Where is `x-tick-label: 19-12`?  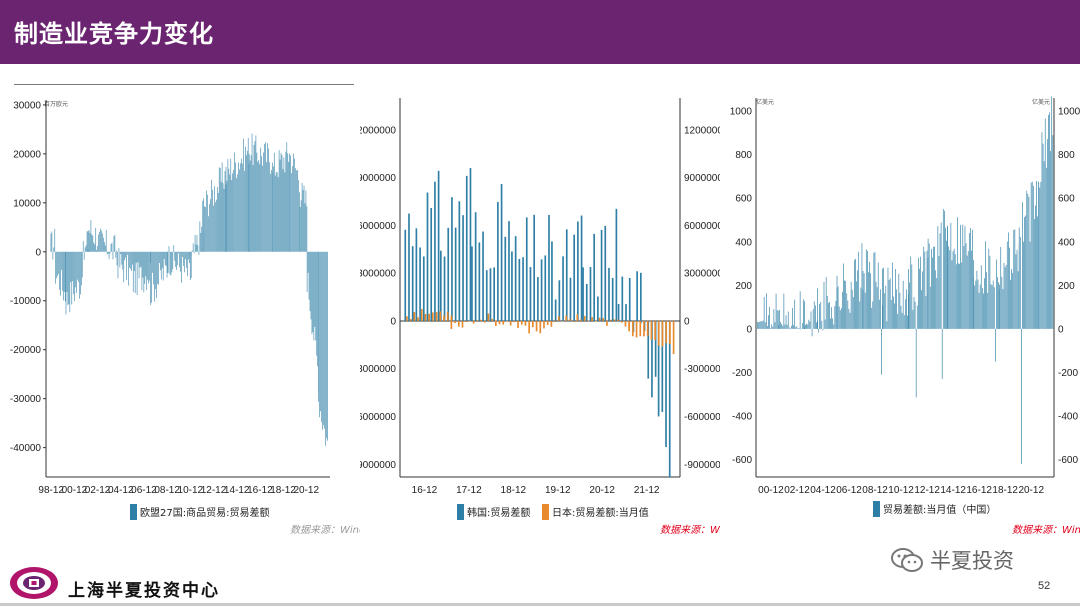 x-tick-label: 19-12 is located at coordinates (558, 490).